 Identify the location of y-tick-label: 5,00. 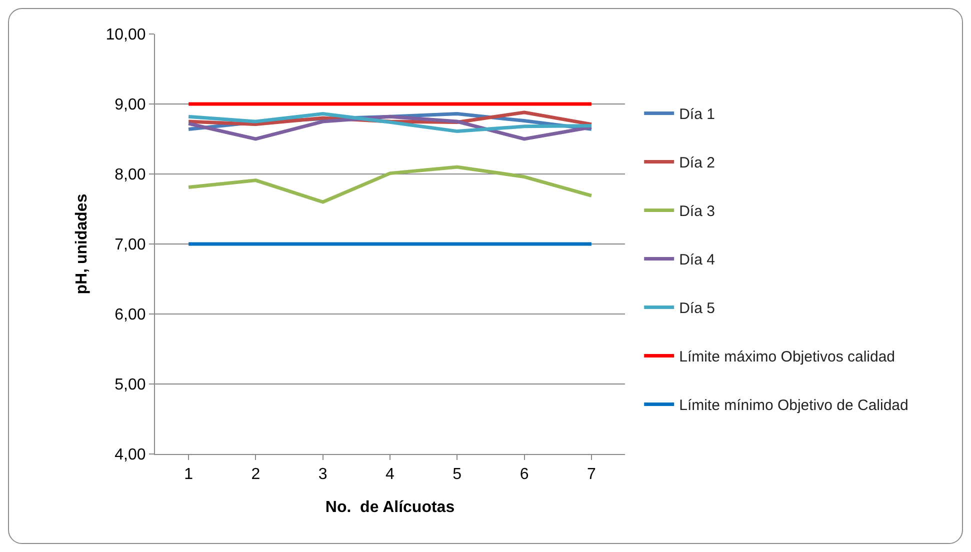
(130, 385).